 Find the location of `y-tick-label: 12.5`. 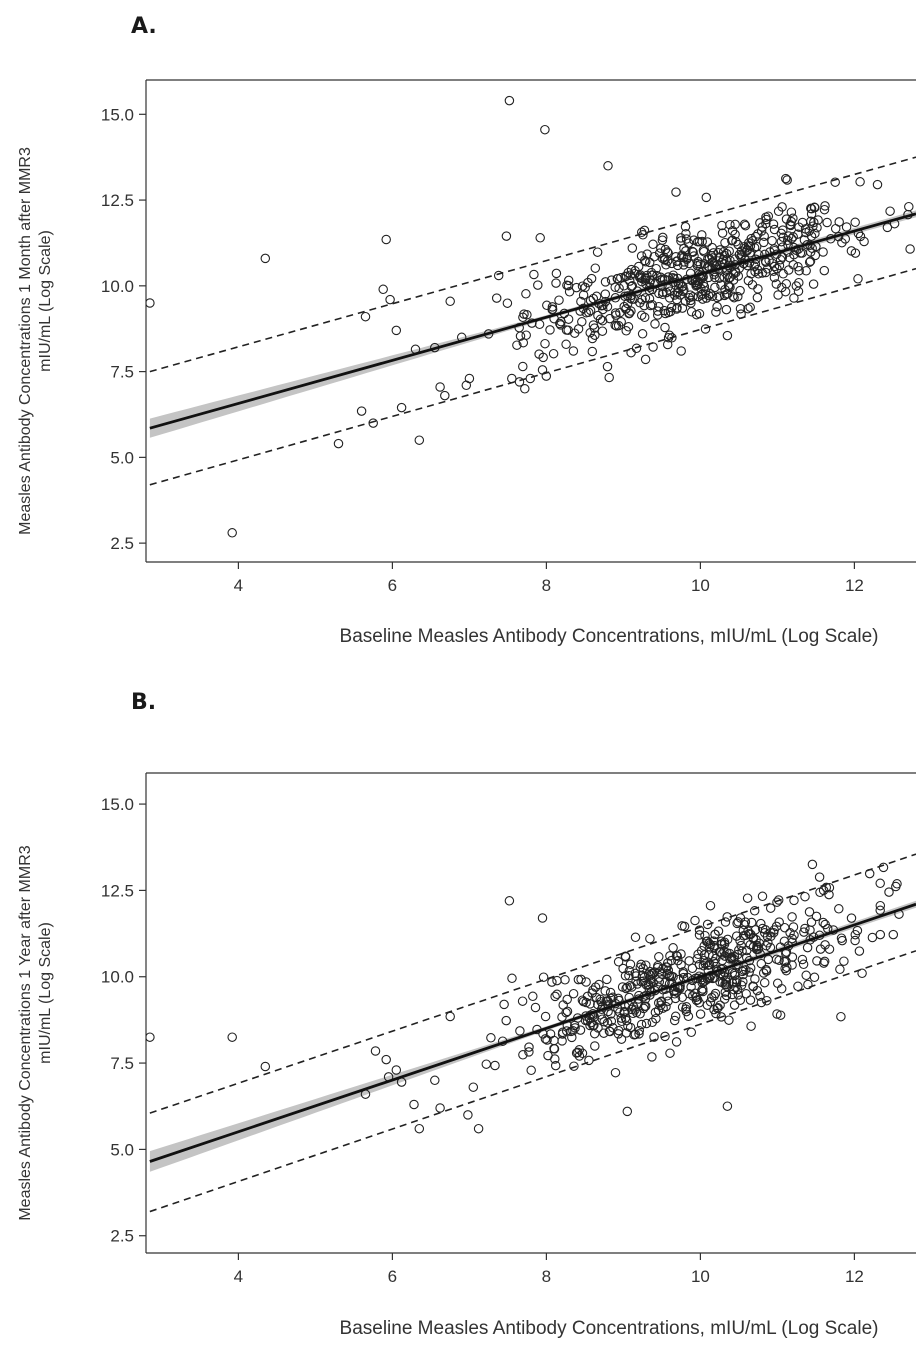

y-tick-label: 12.5 is located at coordinates (117, 200).